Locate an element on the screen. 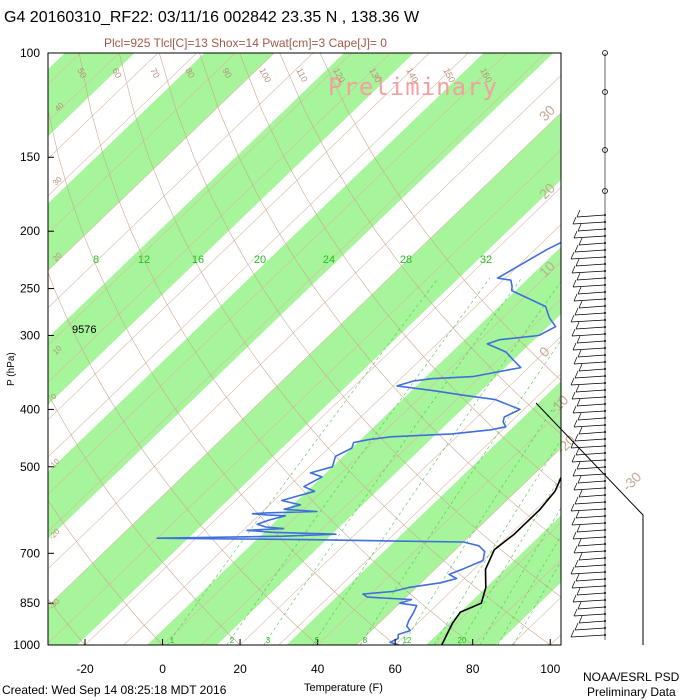 This screenshot has width=700, height=700. dry-adiabat is located at coordinates (67, 621).